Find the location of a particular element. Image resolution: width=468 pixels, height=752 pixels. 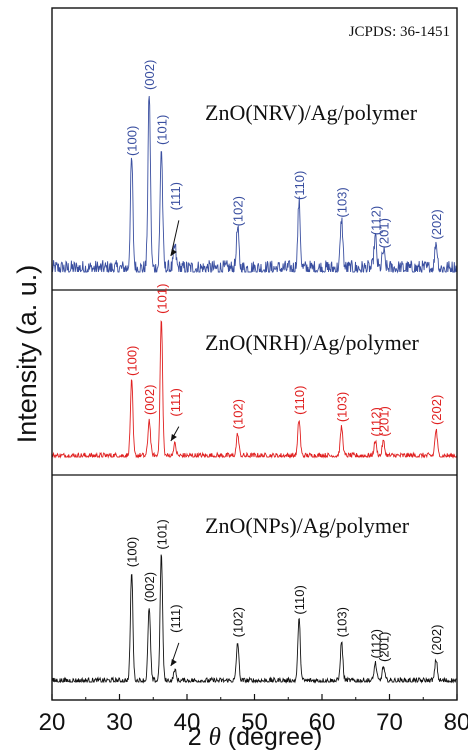

peak-label-2-1: (002) is located at coordinates (149, 400).